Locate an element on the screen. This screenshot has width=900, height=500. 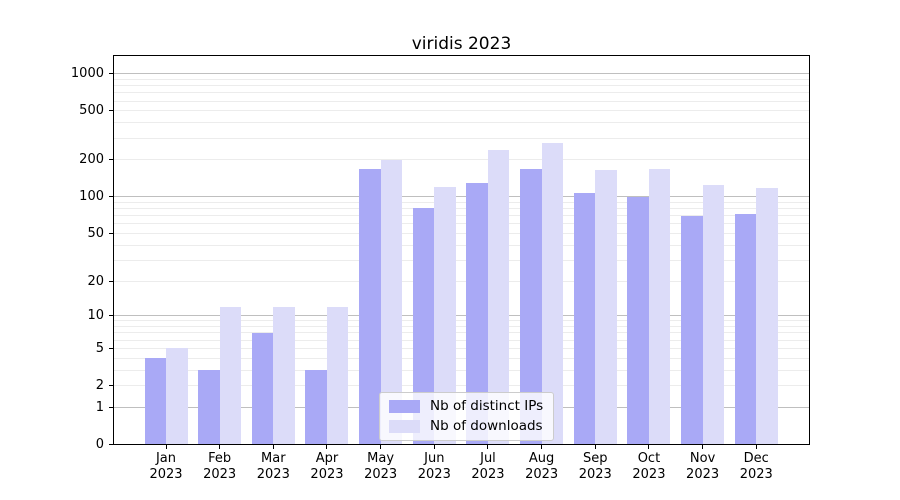
axis-spine-right is located at coordinates (809, 250).